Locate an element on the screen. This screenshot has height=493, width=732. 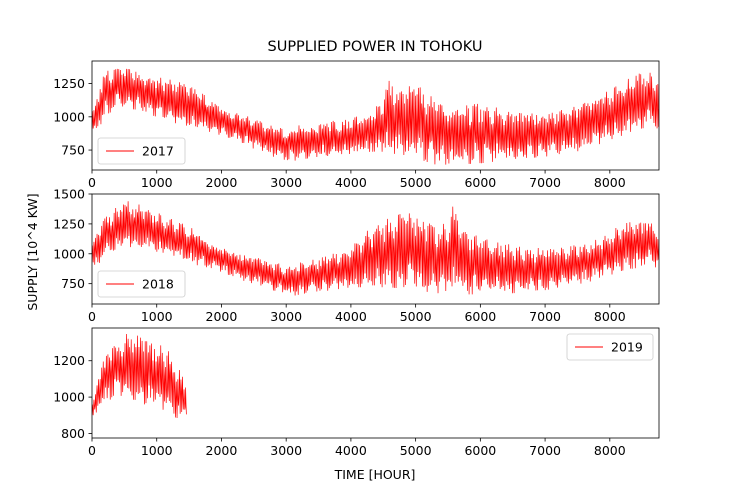
legend-label: 2018 is located at coordinates (158, 284).